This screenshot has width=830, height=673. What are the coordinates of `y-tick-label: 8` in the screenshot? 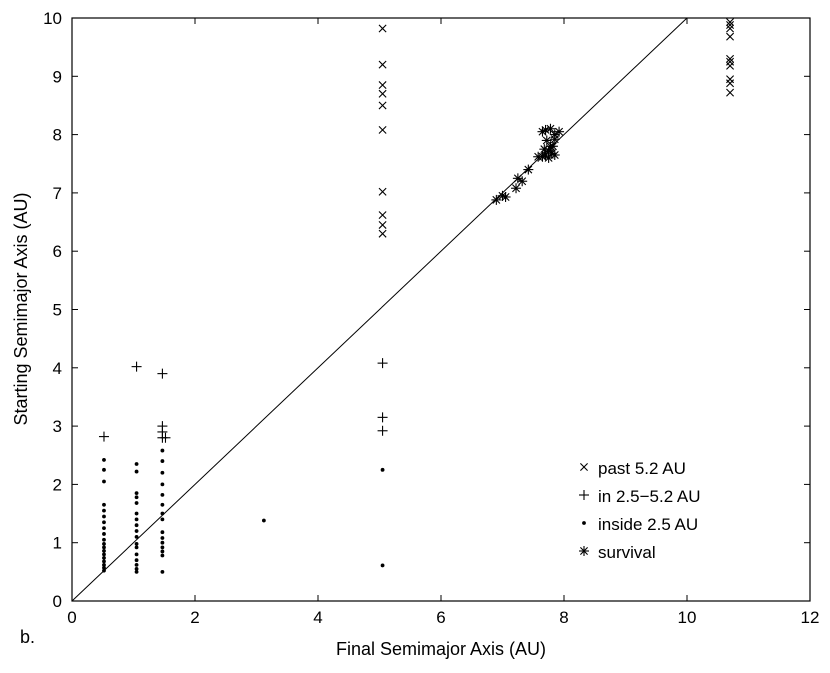 It's located at (57, 135).